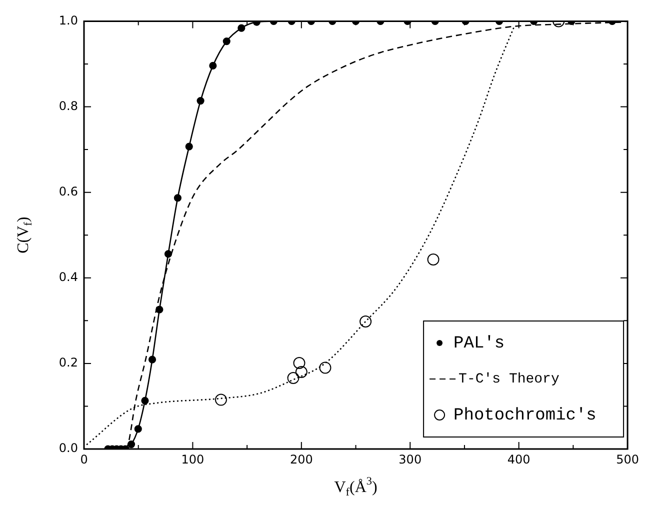 This screenshot has width=651, height=514. Describe the element at coordinates (84, 459) in the screenshot. I see `x-tick-label: 0` at that location.